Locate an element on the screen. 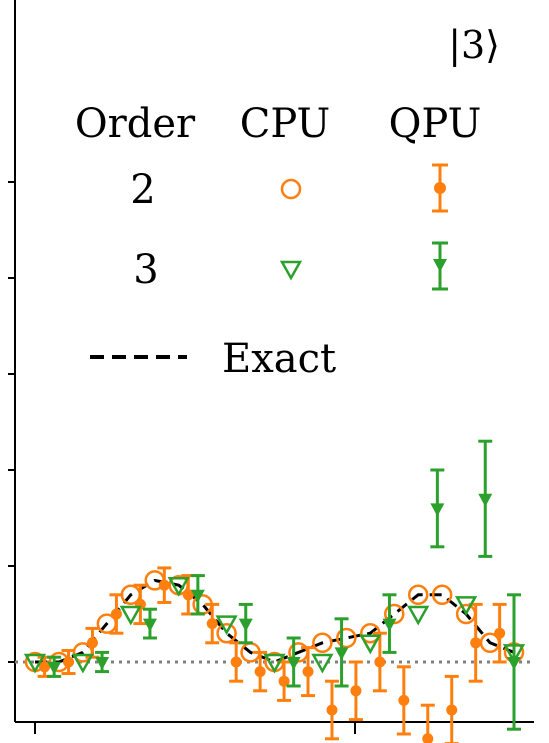 The width and height of the screenshot is (549, 743). legend-cpu-order2-marker is located at coordinates (291, 189).